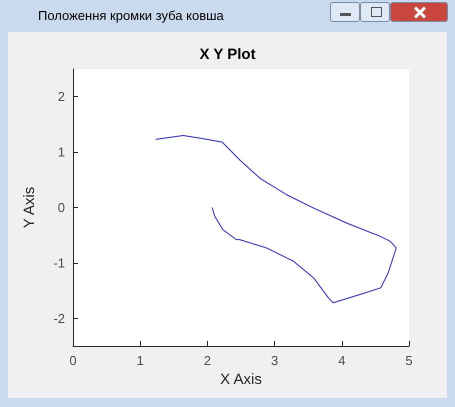  What do you see at coordinates (131, 15) in the screenshot?
I see `text: Положення кромки зуба ковша` at bounding box center [131, 15].